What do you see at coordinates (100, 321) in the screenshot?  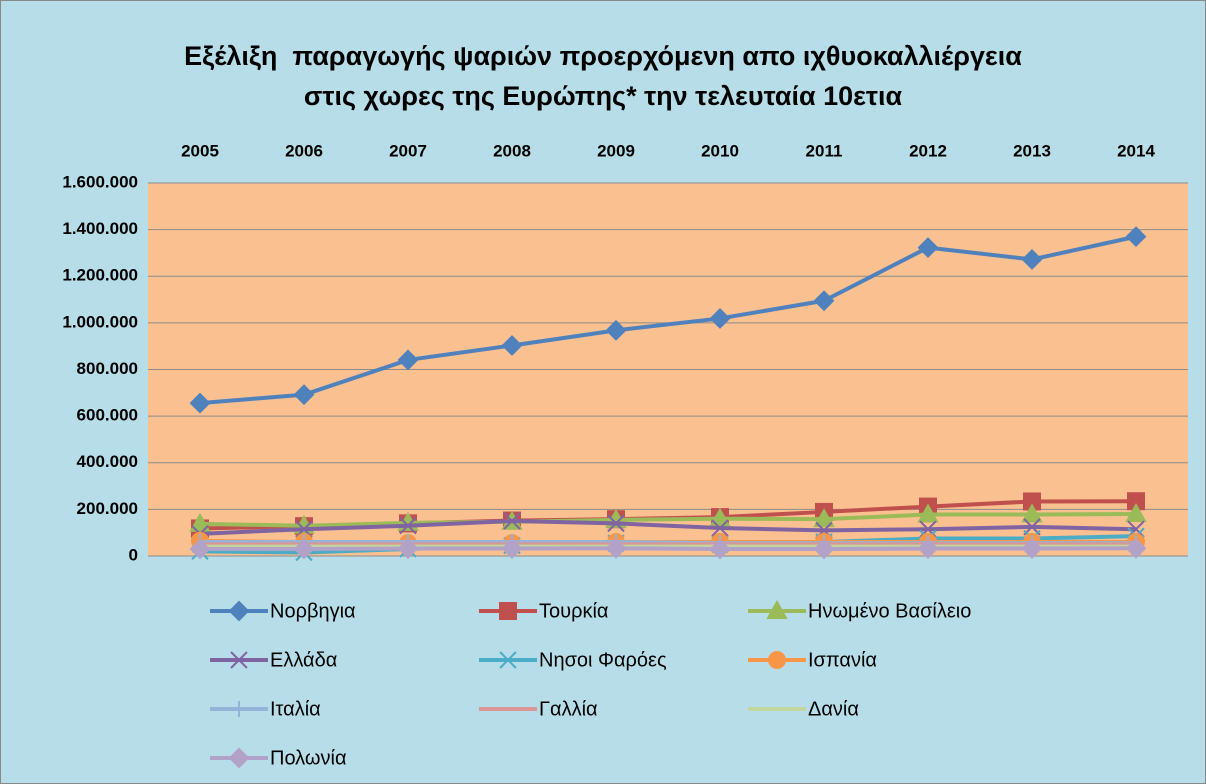 I see `y-tick-label: 1.000.000` at bounding box center [100, 321].